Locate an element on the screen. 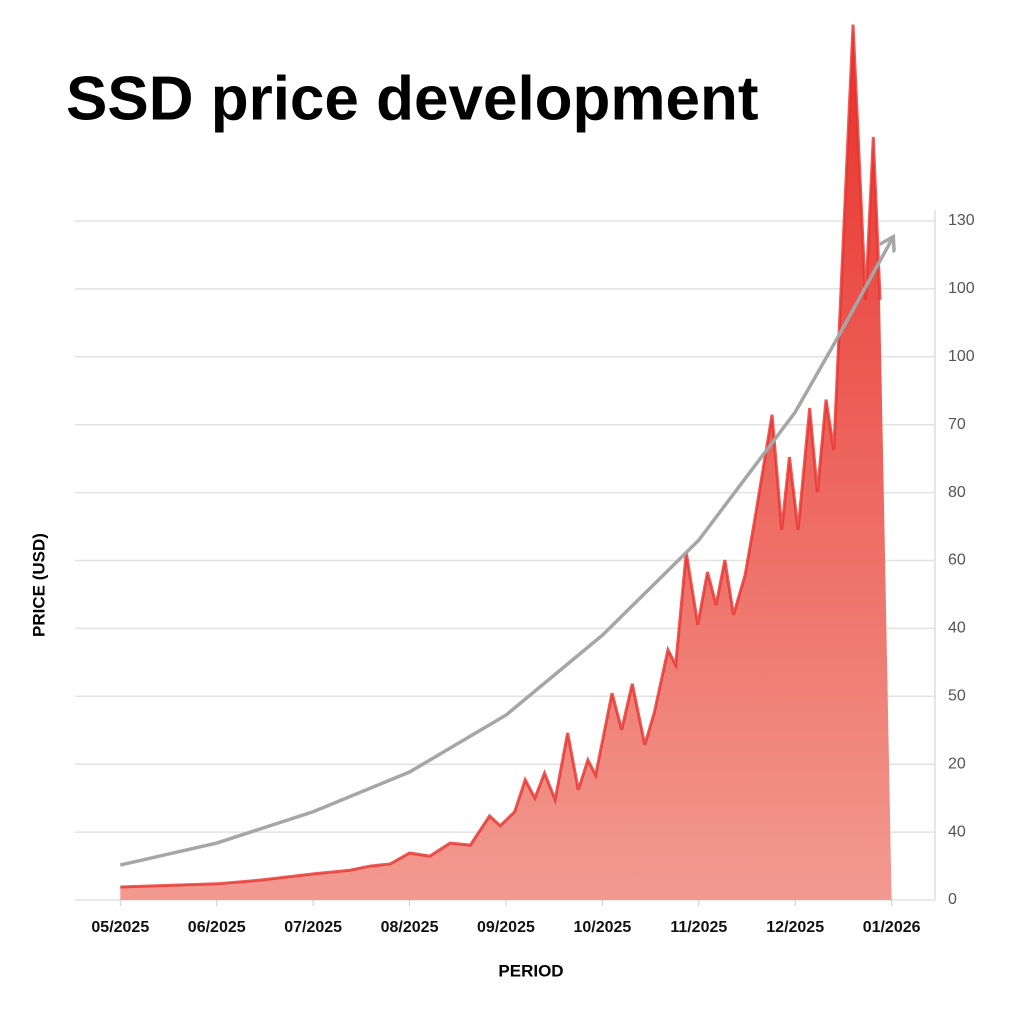 This screenshot has height=1024, width=1024. chart-title: SSD price development is located at coordinates (412, 98).